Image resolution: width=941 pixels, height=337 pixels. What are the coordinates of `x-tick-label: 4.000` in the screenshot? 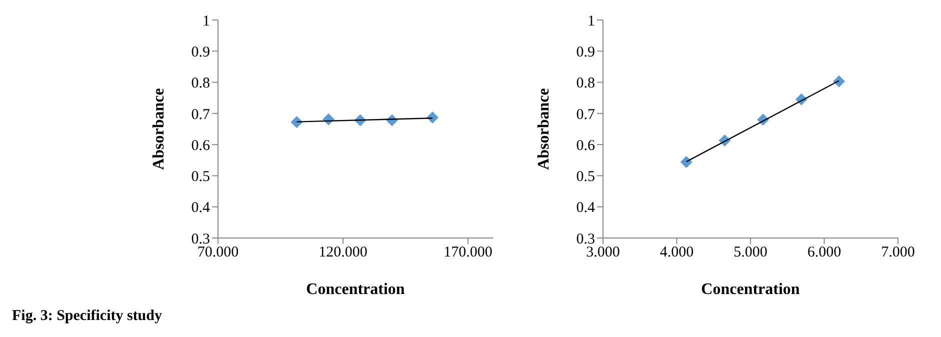 It's located at (677, 252).